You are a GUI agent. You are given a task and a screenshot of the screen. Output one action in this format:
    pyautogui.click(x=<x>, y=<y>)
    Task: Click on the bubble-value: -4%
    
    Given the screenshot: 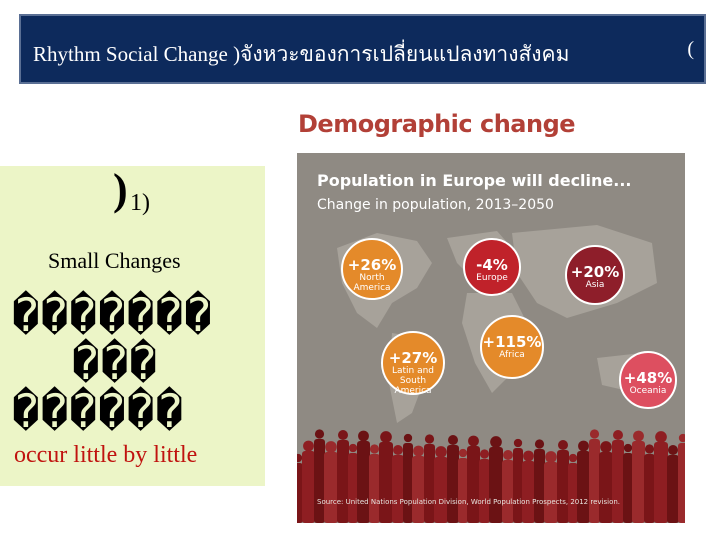 What is the action you would take?
    pyautogui.click(x=492, y=265)
    